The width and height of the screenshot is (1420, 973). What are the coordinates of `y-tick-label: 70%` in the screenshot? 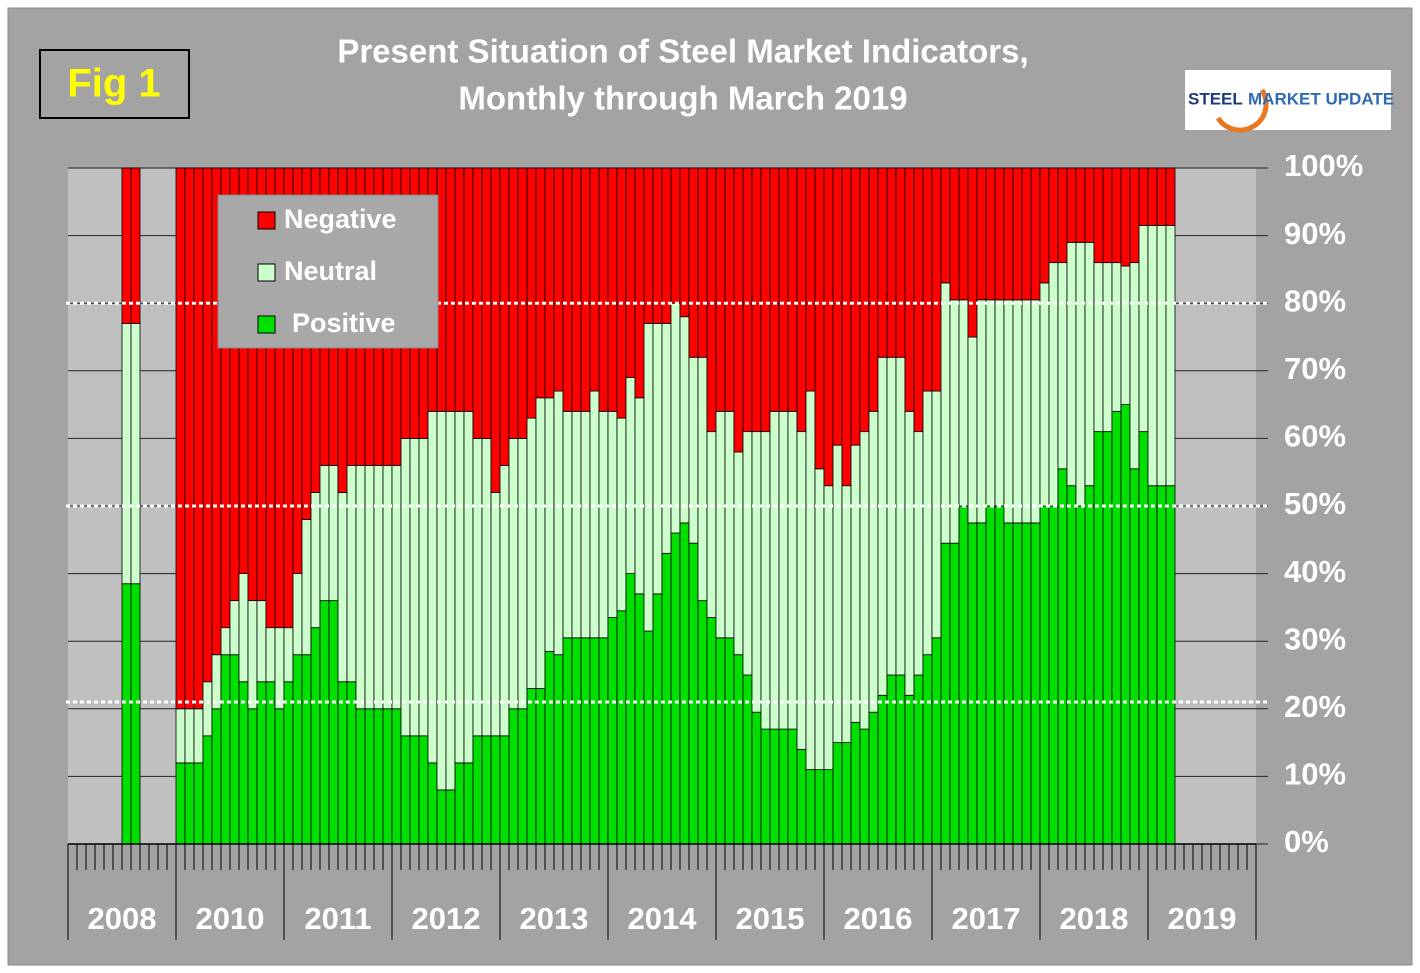 It's located at (1315, 368).